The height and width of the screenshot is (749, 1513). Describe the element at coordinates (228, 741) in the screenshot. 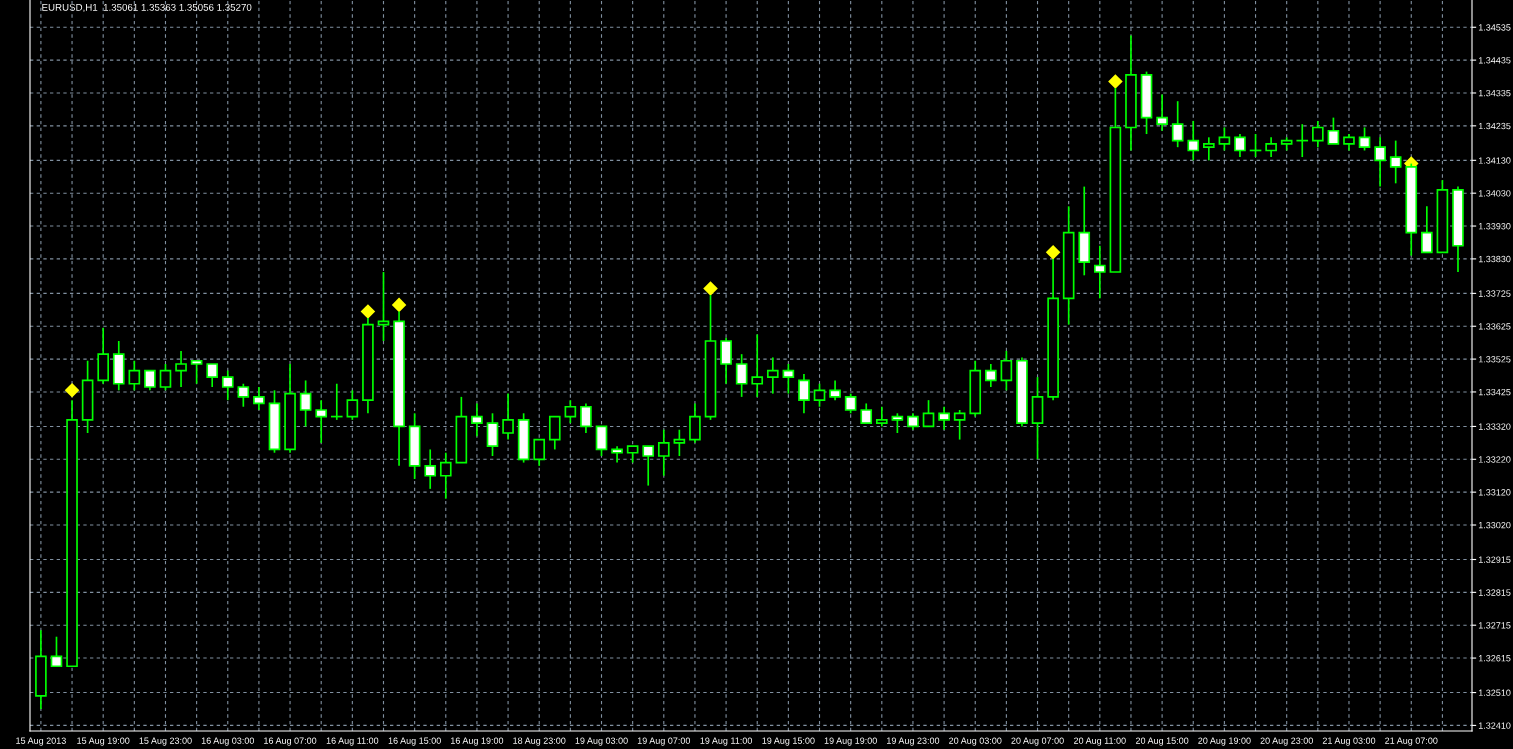

I see `x-tick-label: 16 Aug 03:00` at that location.